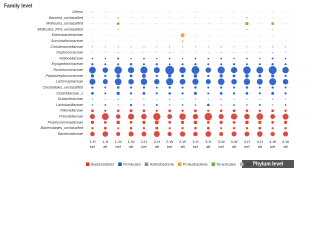 This screenshot has width=320, height=240. I want to click on row-label: Clostridiaceae_1, so click(69, 93).